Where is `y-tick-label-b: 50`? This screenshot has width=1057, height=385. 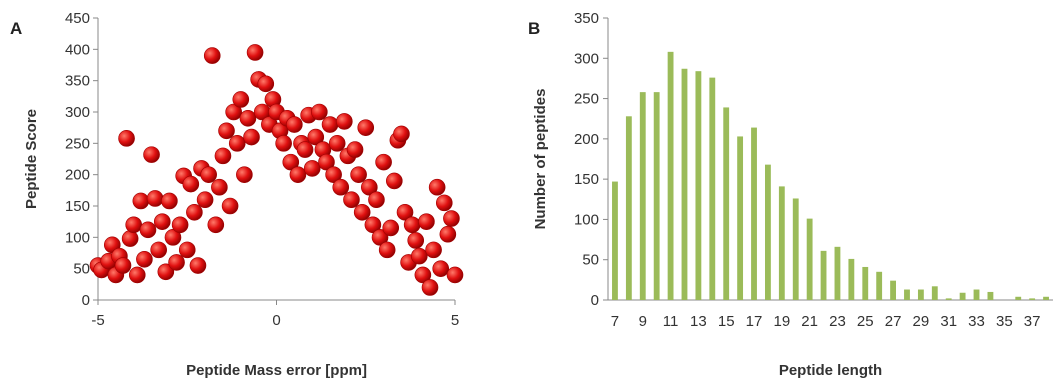 y-tick-label-b: 50 is located at coordinates (590, 260).